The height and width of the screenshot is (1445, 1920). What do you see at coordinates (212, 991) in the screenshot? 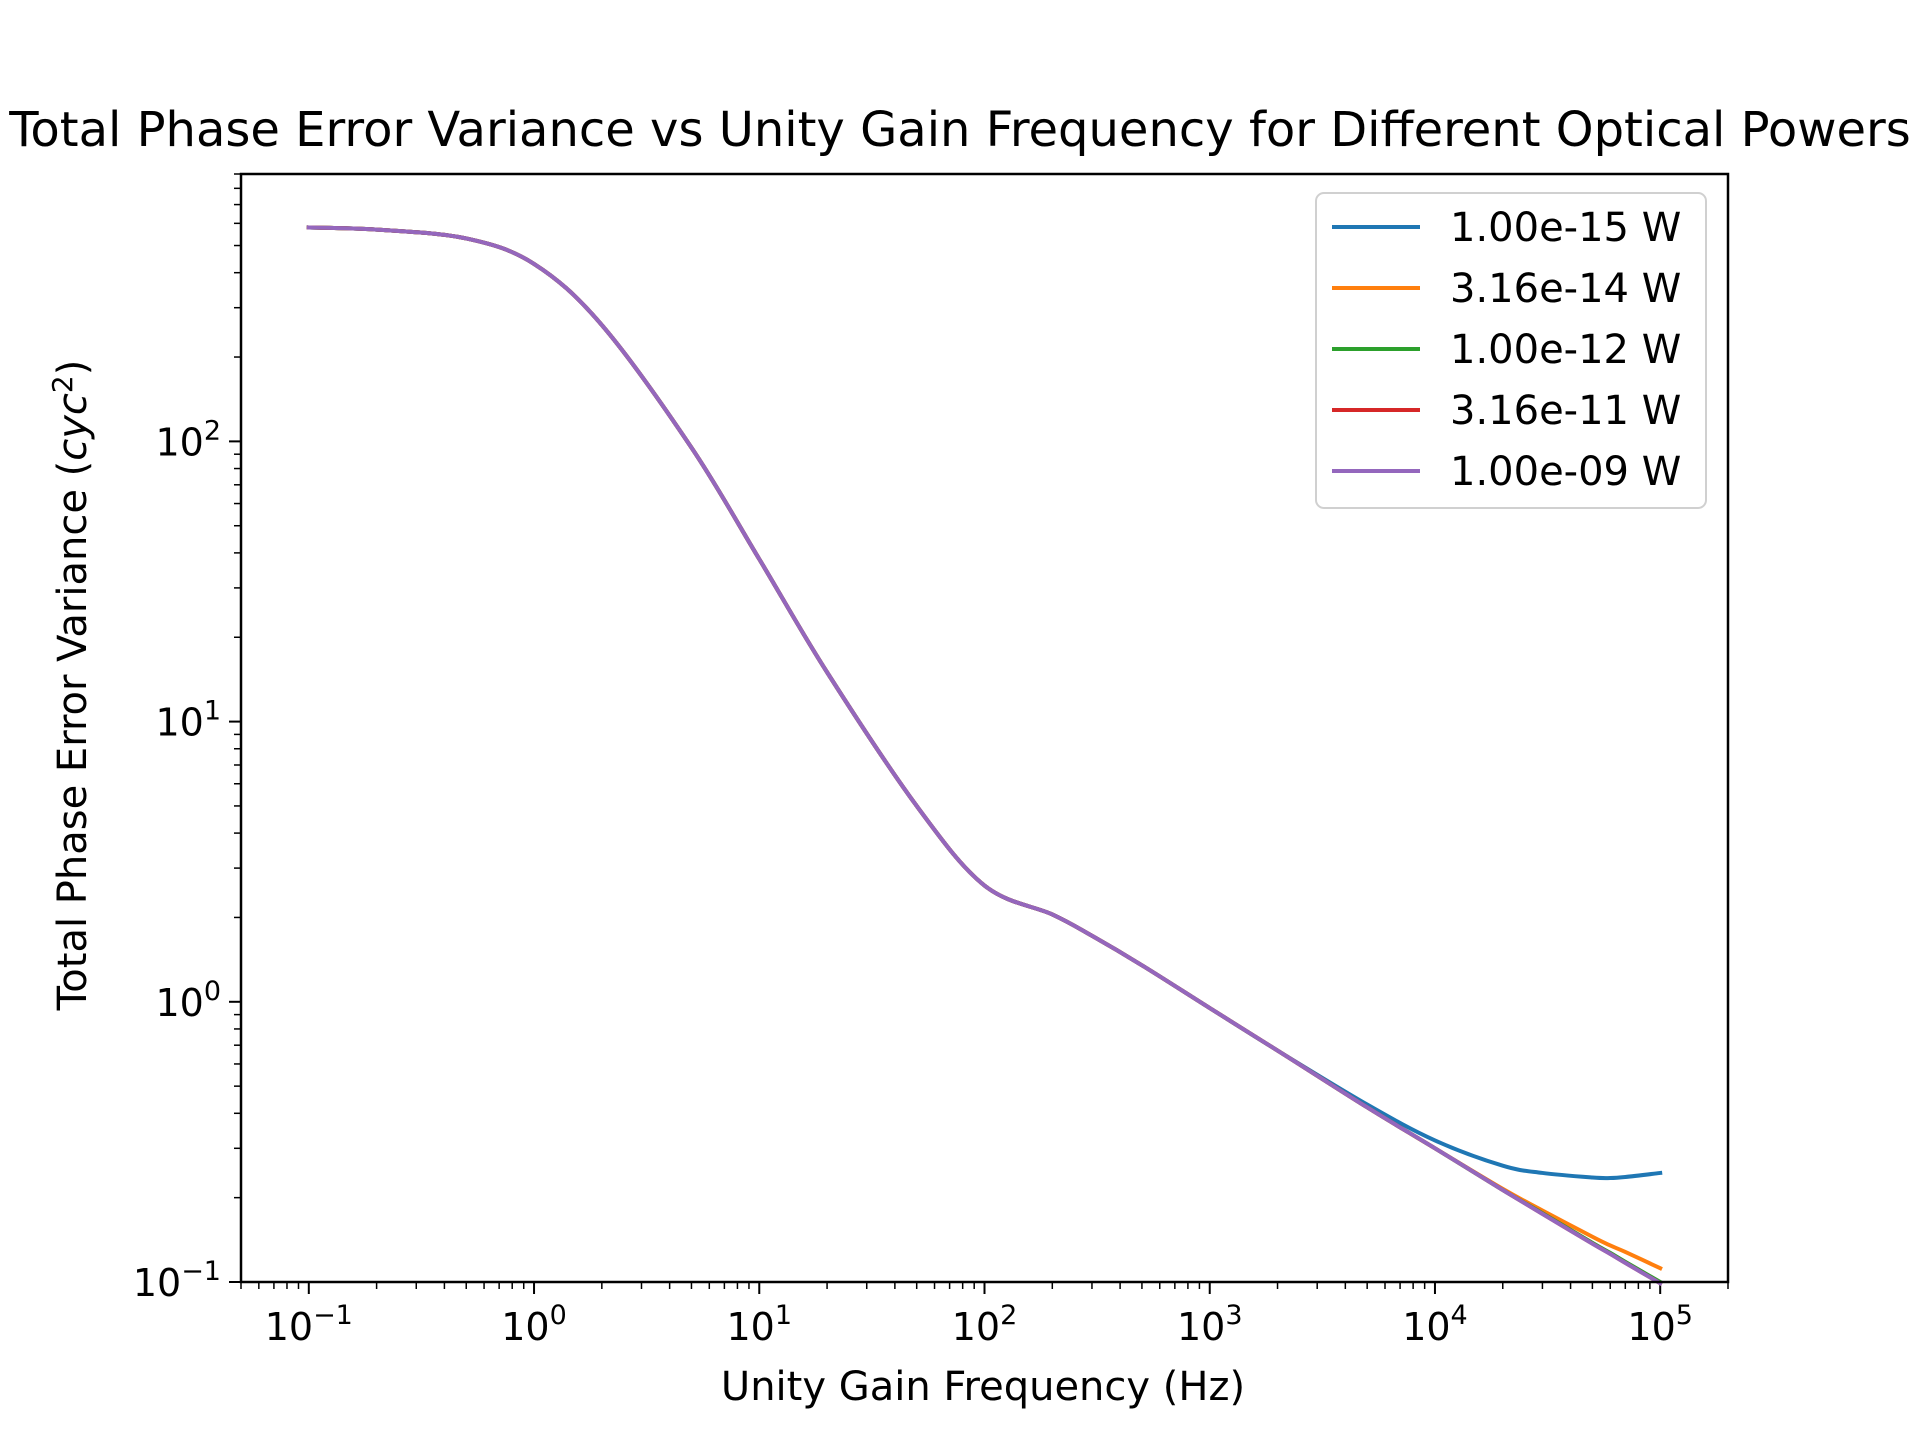
I see `y-tick-exponent: 0` at bounding box center [212, 991].